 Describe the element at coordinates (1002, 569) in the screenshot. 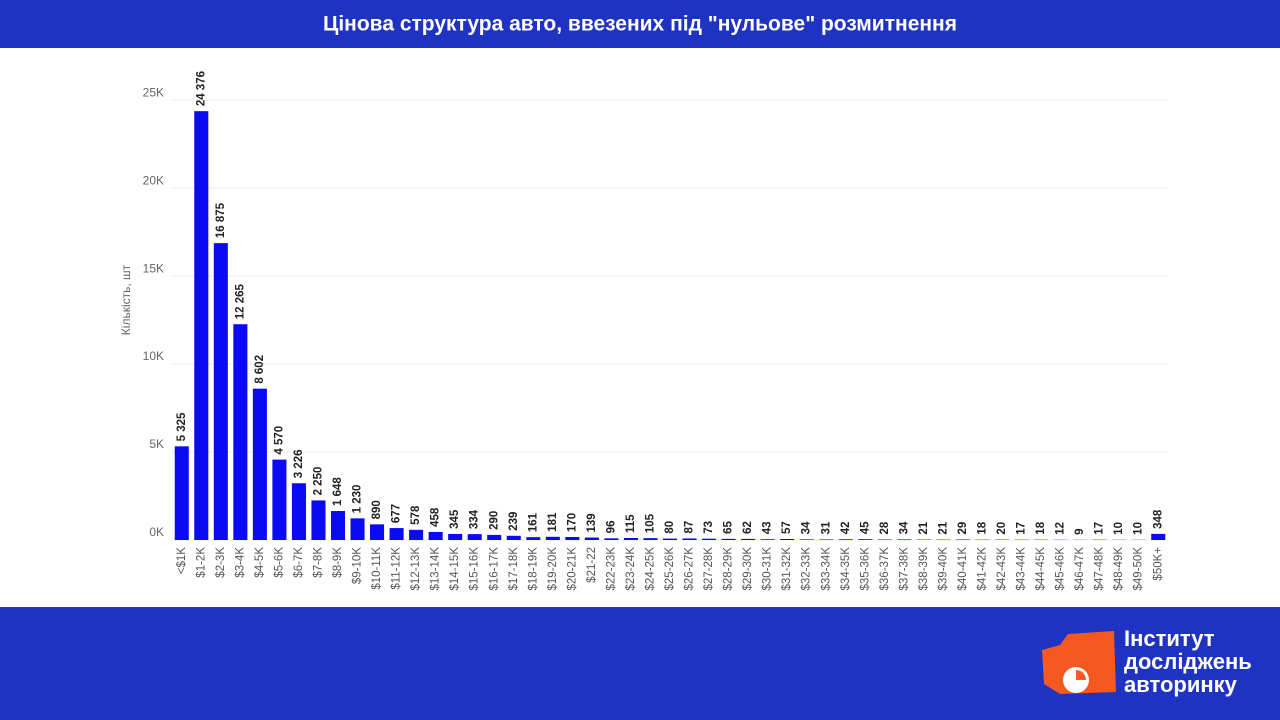

I see `x-tick-label: $42-43K` at that location.